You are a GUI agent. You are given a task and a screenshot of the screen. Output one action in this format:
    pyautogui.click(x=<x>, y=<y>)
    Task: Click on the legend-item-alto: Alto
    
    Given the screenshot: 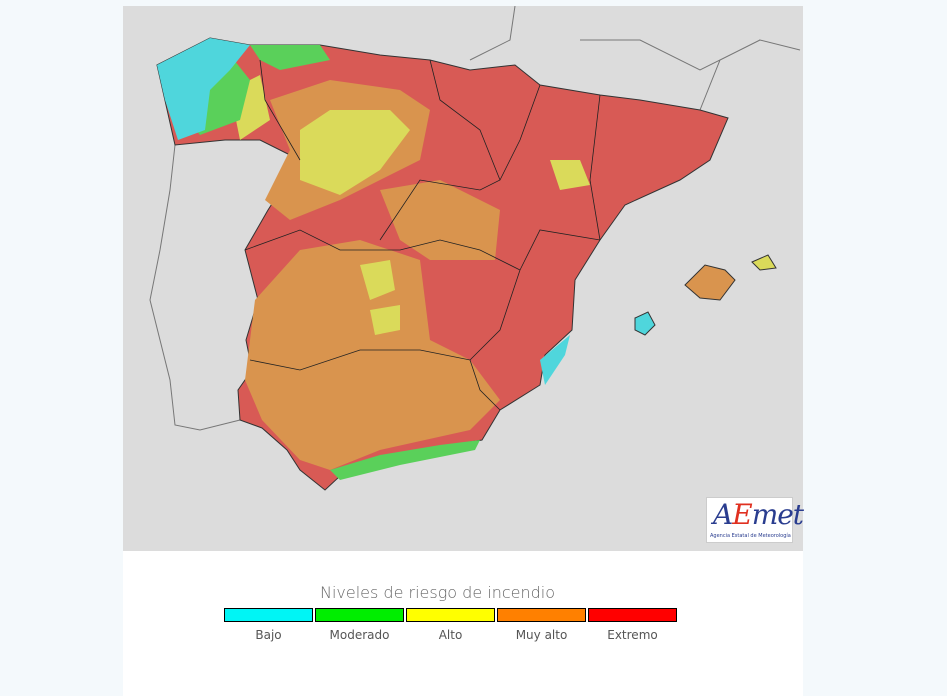 What is the action you would take?
    pyautogui.click(x=450, y=625)
    